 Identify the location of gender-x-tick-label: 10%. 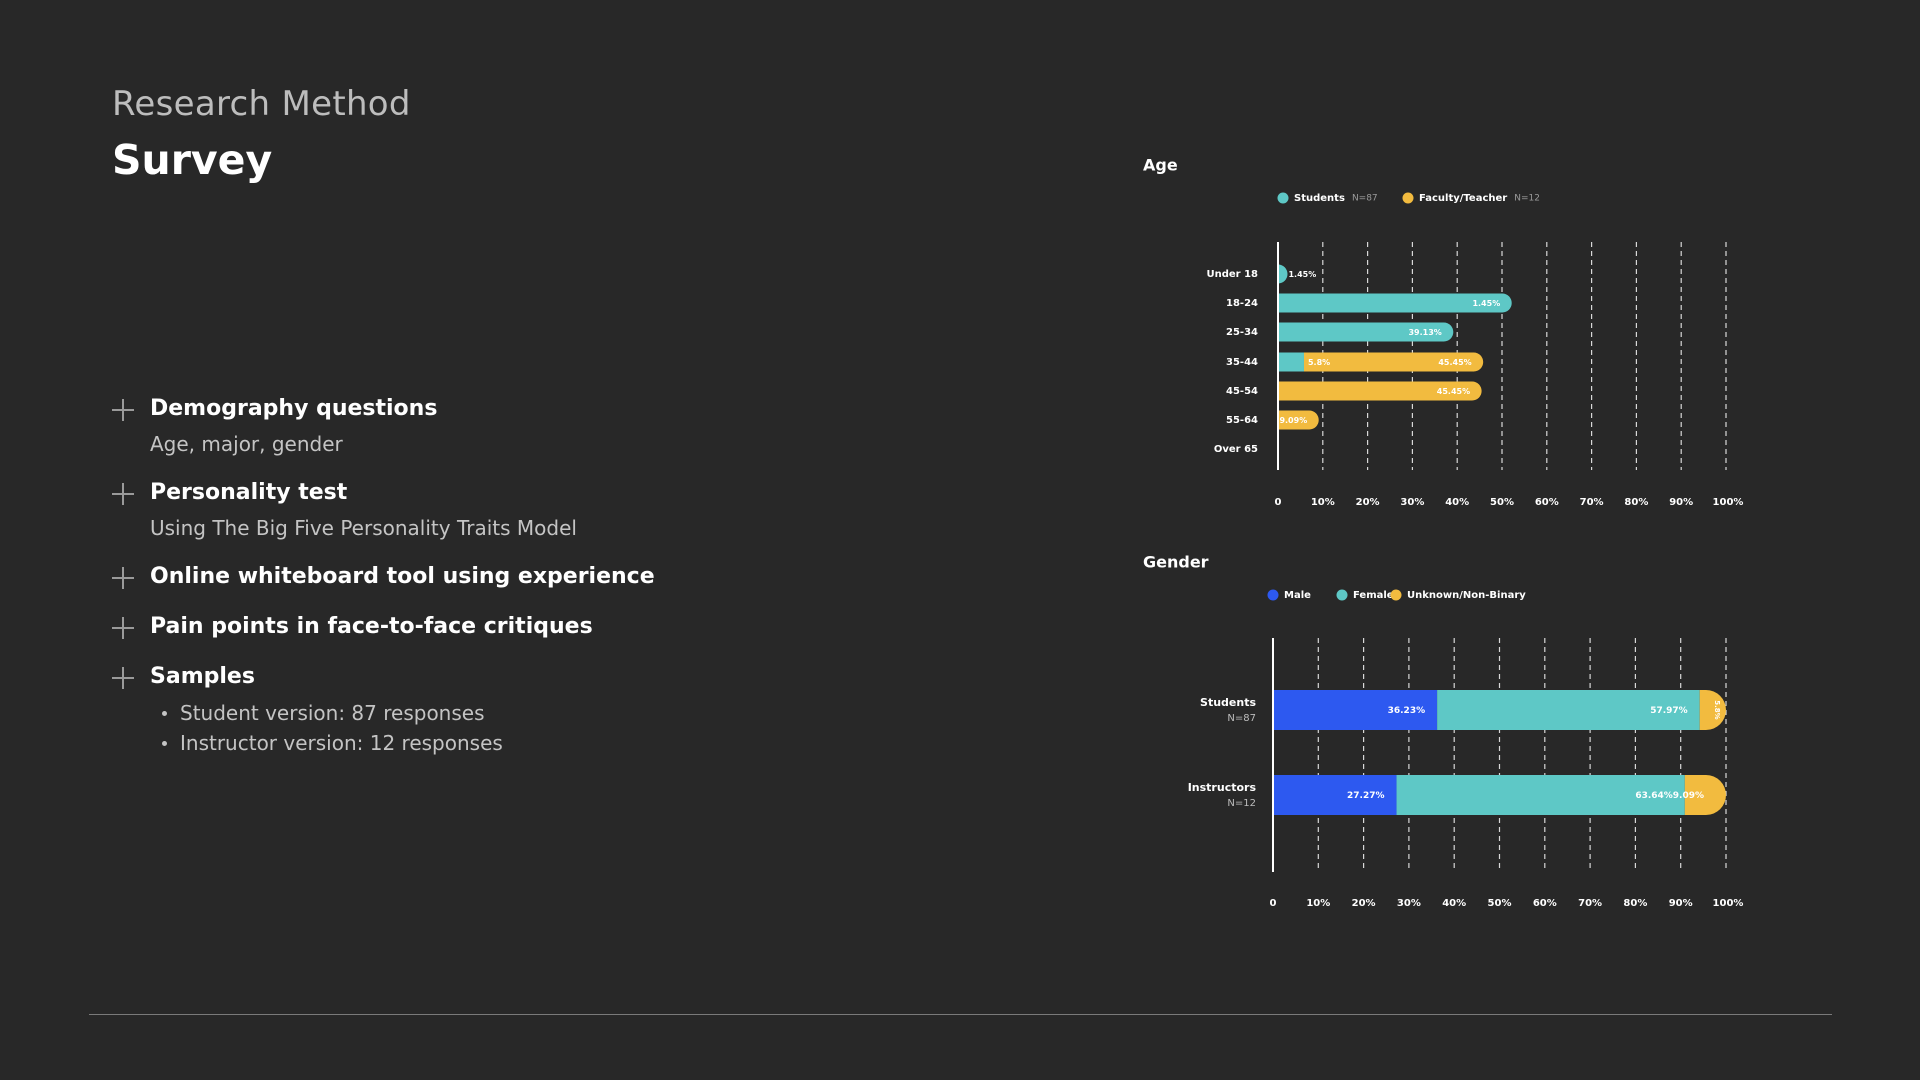
(1318, 903).